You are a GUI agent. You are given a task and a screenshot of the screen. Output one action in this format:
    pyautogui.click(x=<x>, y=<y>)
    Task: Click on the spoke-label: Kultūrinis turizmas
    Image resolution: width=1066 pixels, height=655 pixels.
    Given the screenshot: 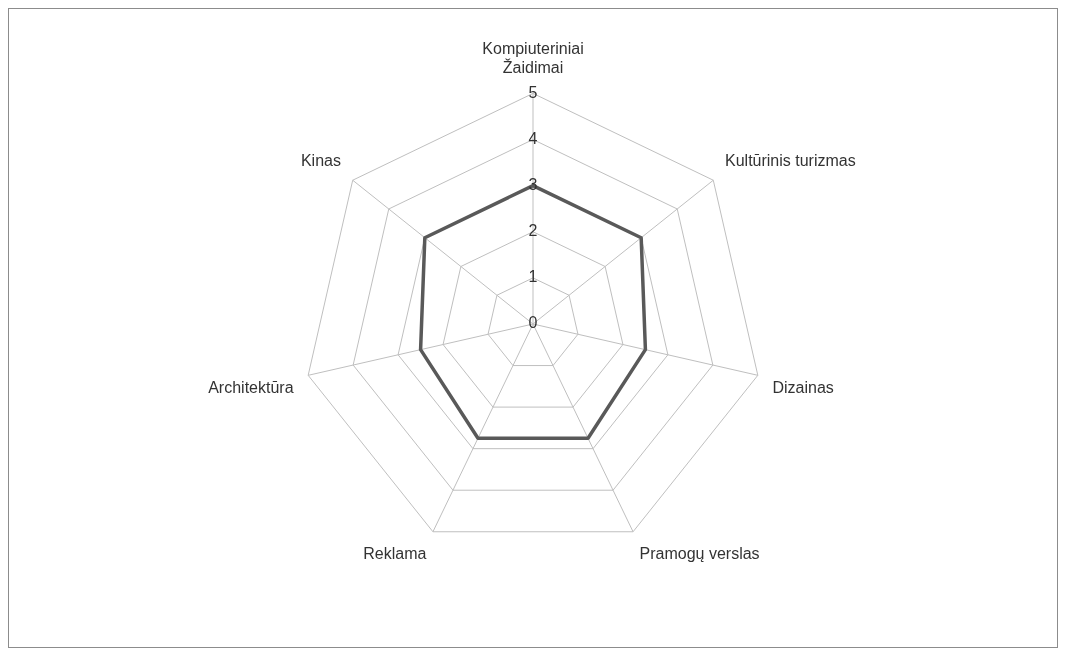 What is the action you would take?
    pyautogui.click(x=790, y=160)
    